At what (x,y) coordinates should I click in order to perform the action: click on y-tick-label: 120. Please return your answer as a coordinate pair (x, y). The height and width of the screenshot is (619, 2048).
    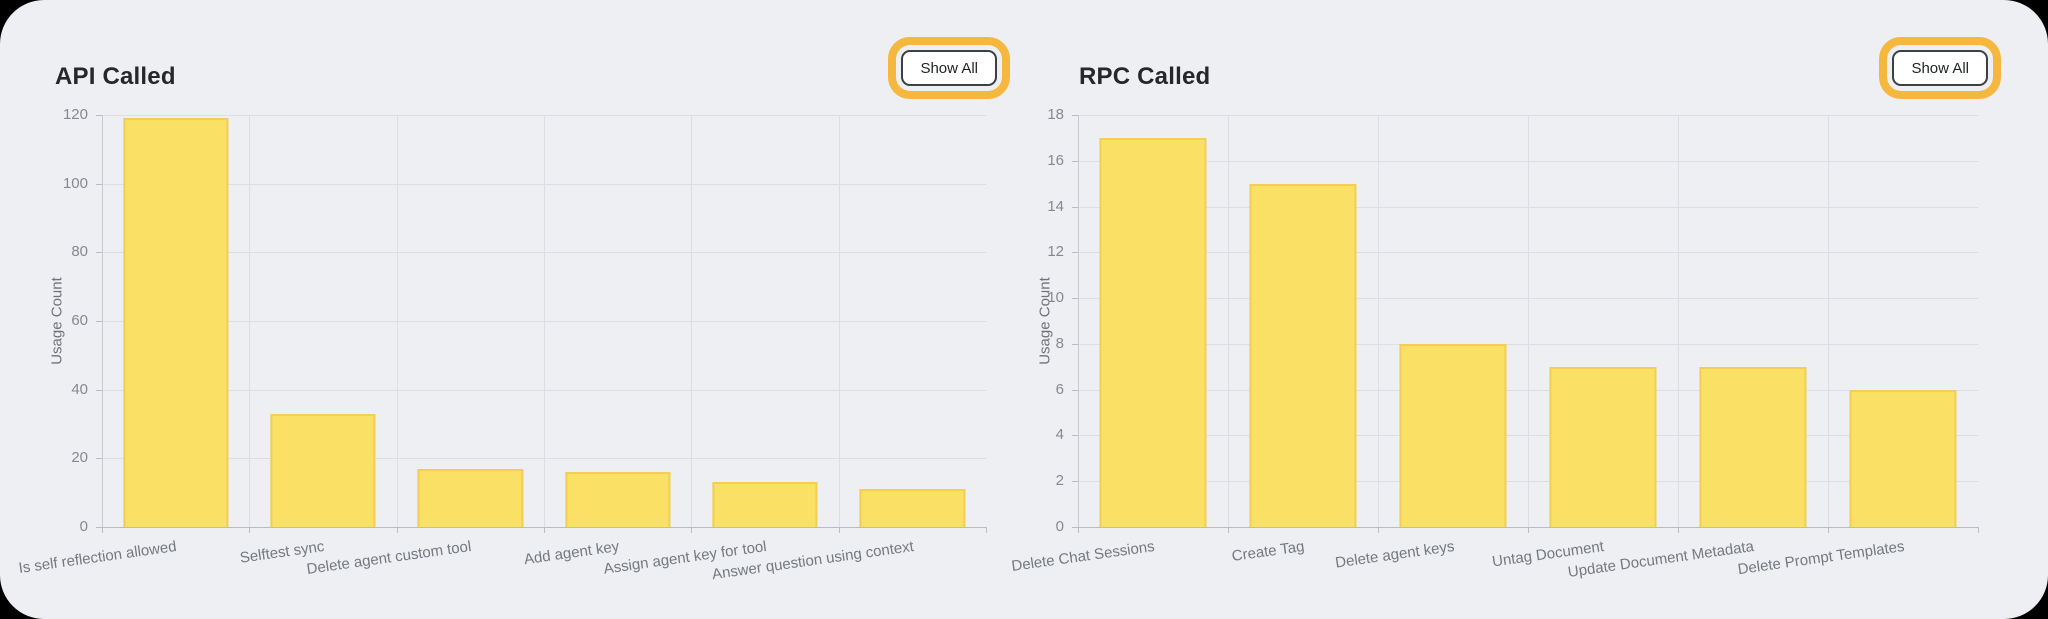
    Looking at the image, I should click on (75, 114).